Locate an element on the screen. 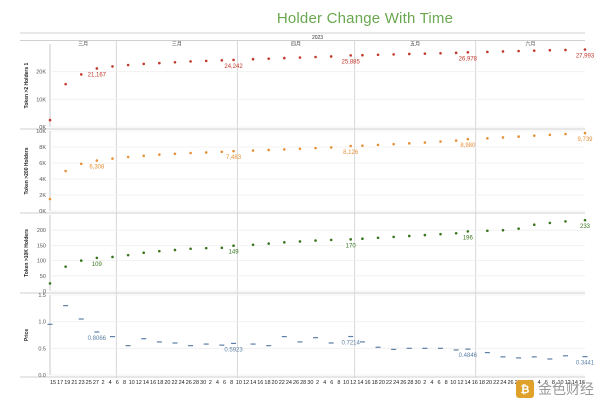 The height and width of the screenshot is (403, 600). data-label: 0.5923 is located at coordinates (233, 350).